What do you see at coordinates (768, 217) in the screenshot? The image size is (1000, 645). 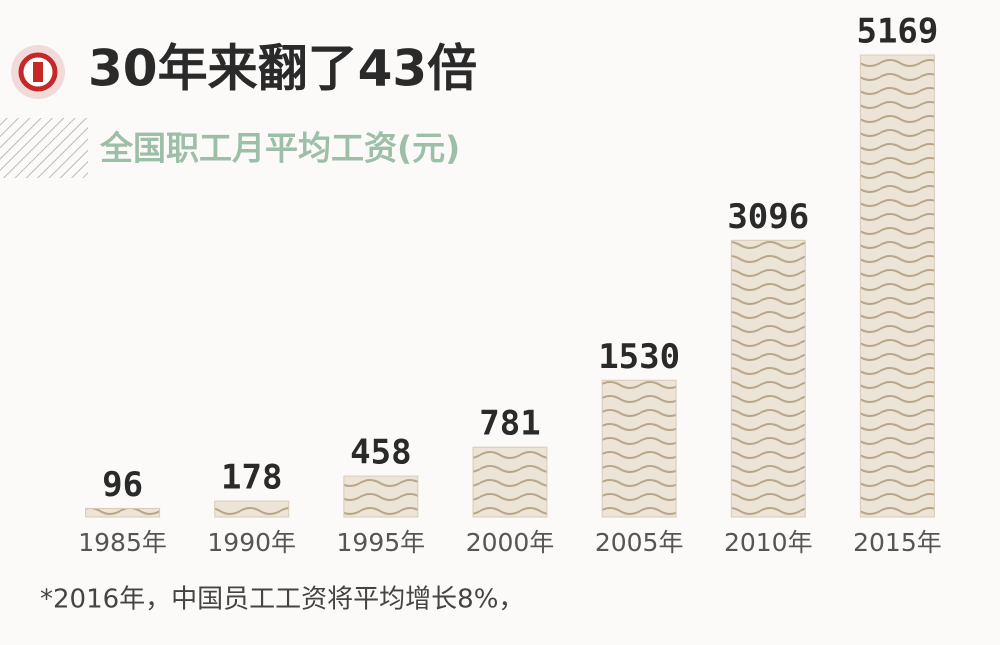 I see `value-label: 3096` at bounding box center [768, 217].